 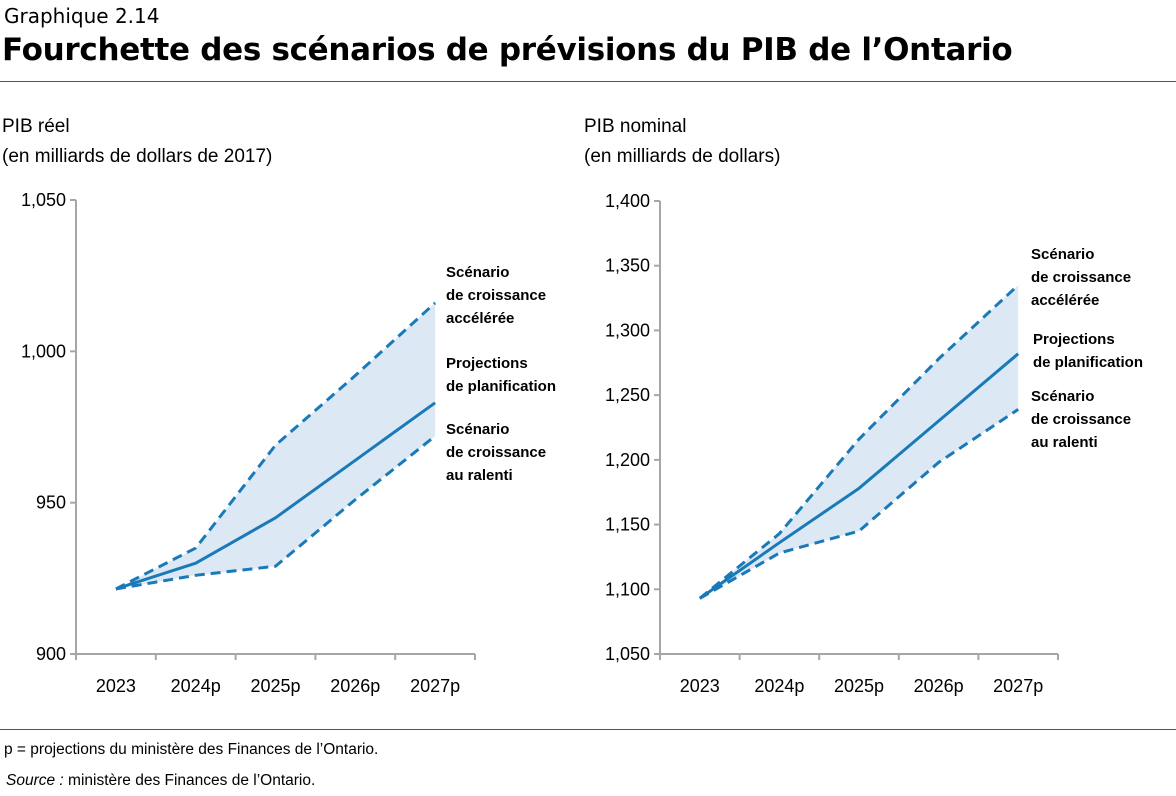 I want to click on title-divider, so click(x=588, y=81).